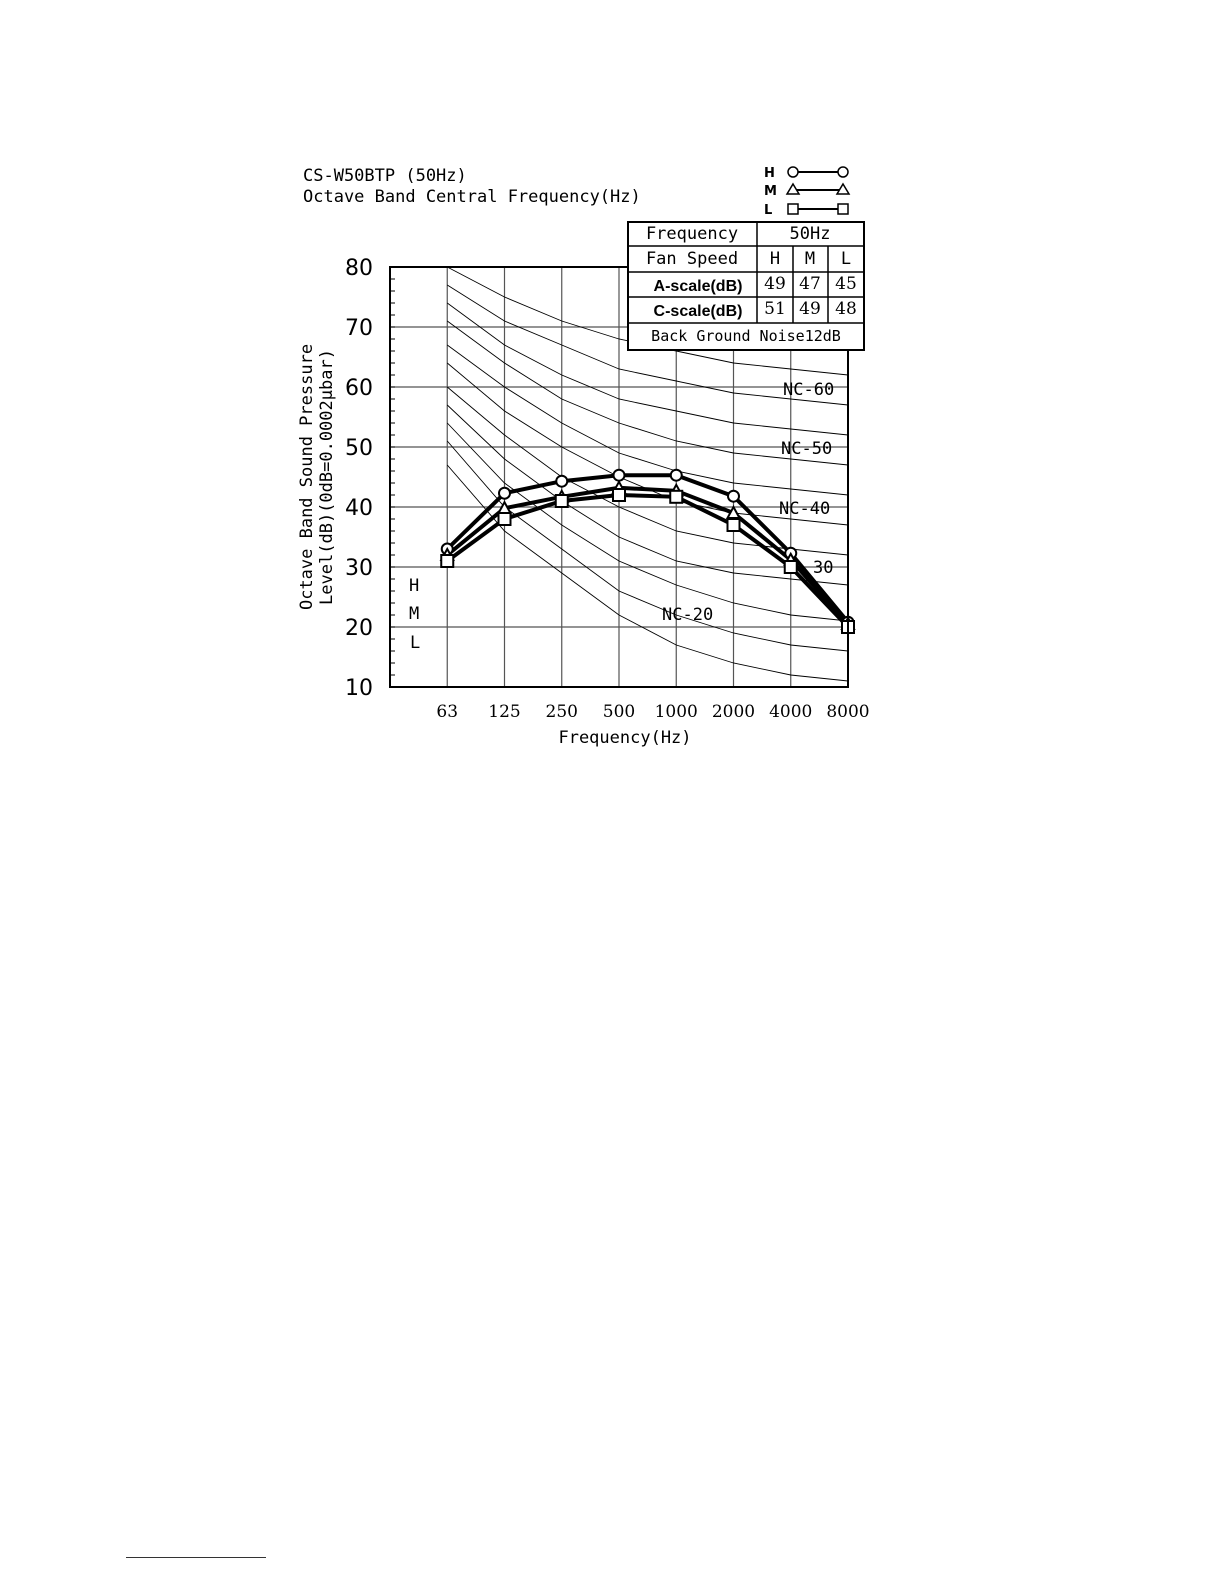  Describe the element at coordinates (806, 449) in the screenshot. I see `nc-label: NC-50` at that location.